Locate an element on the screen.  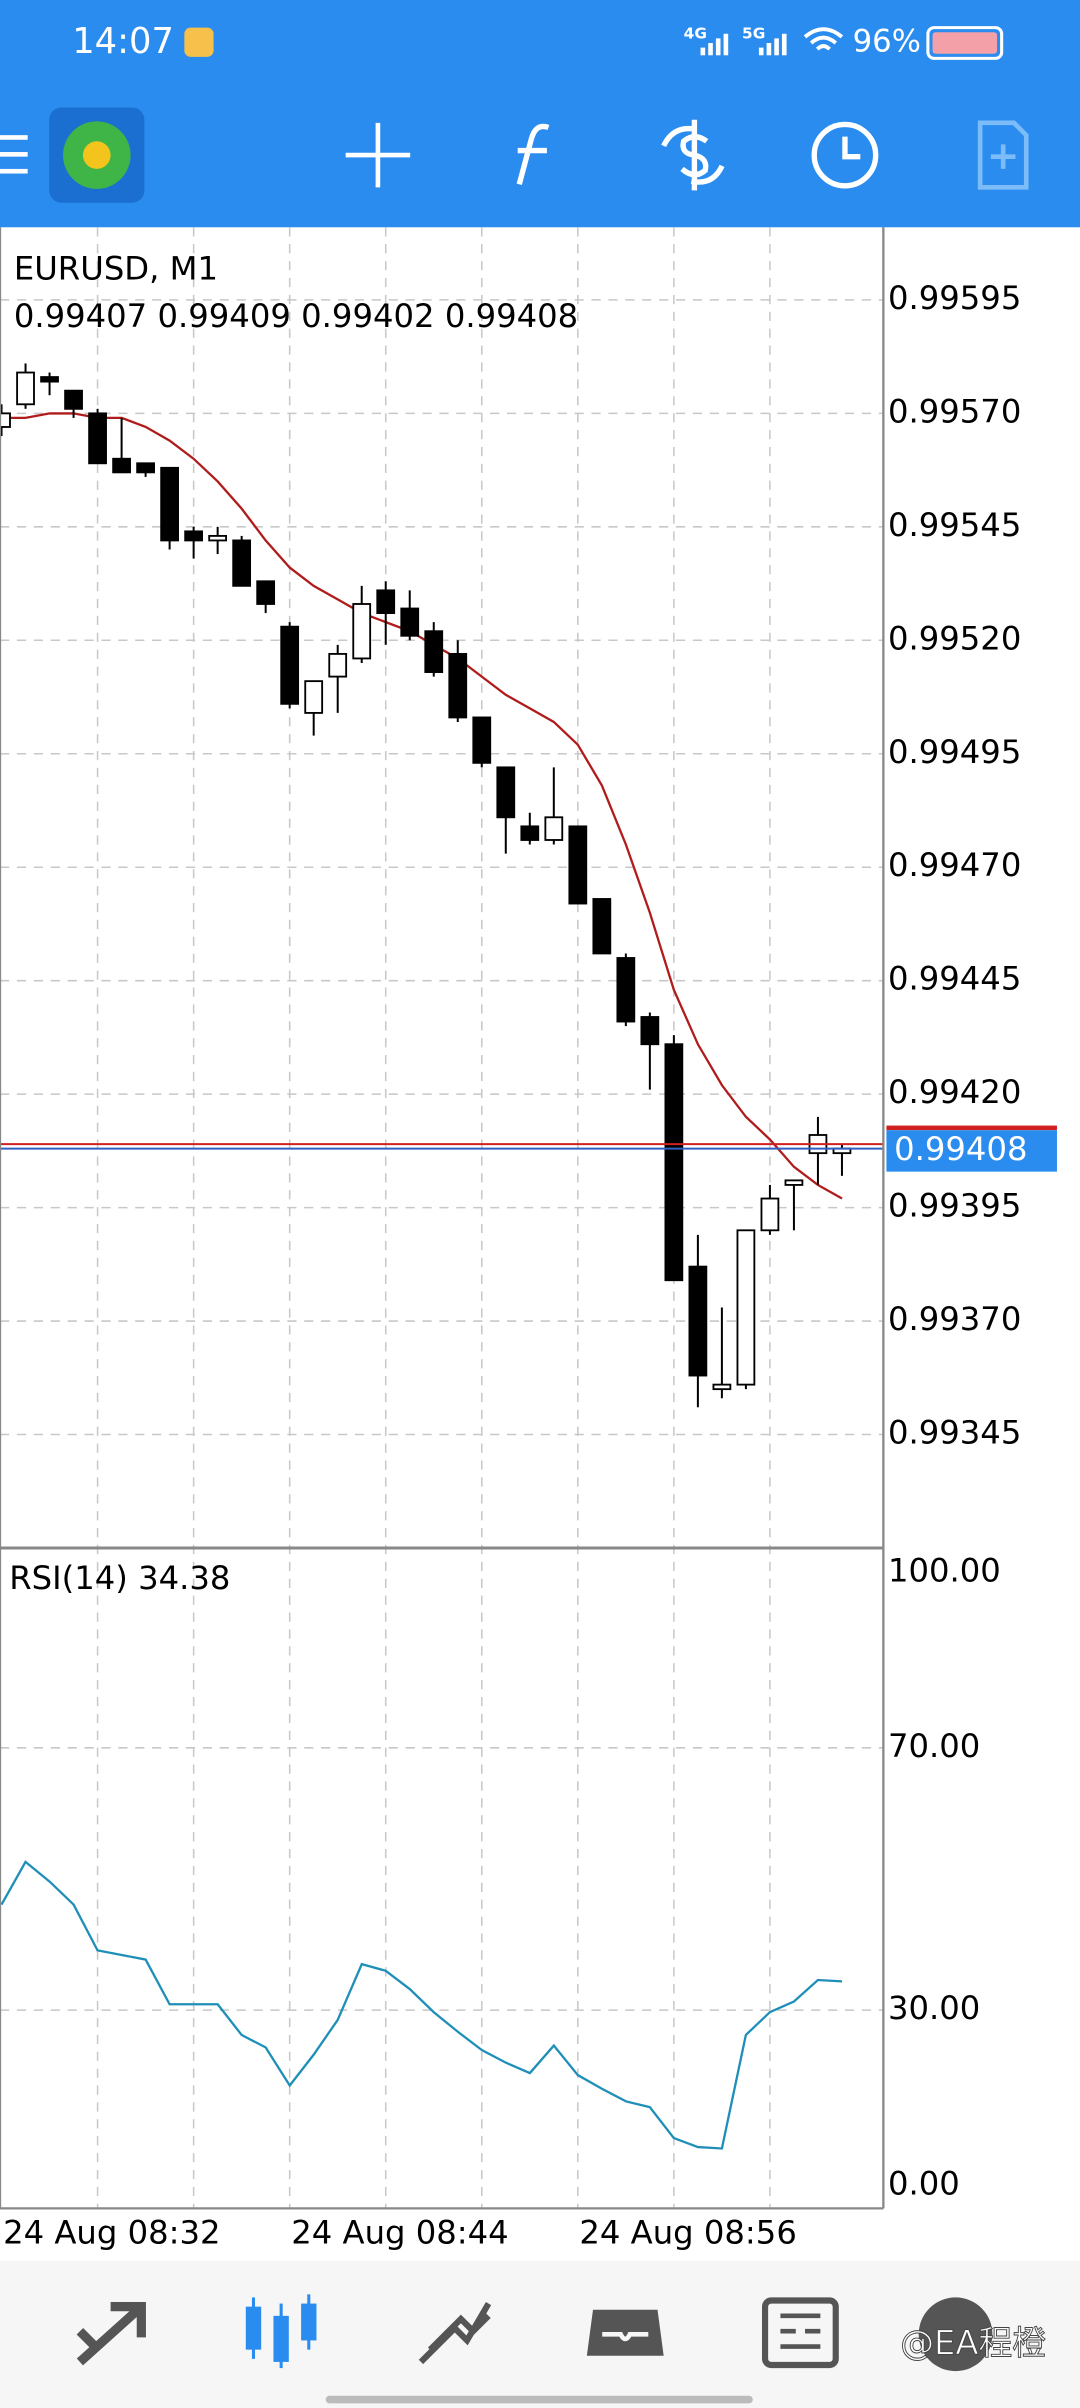
y-tick-label: 0.99445 is located at coordinates (954, 979).